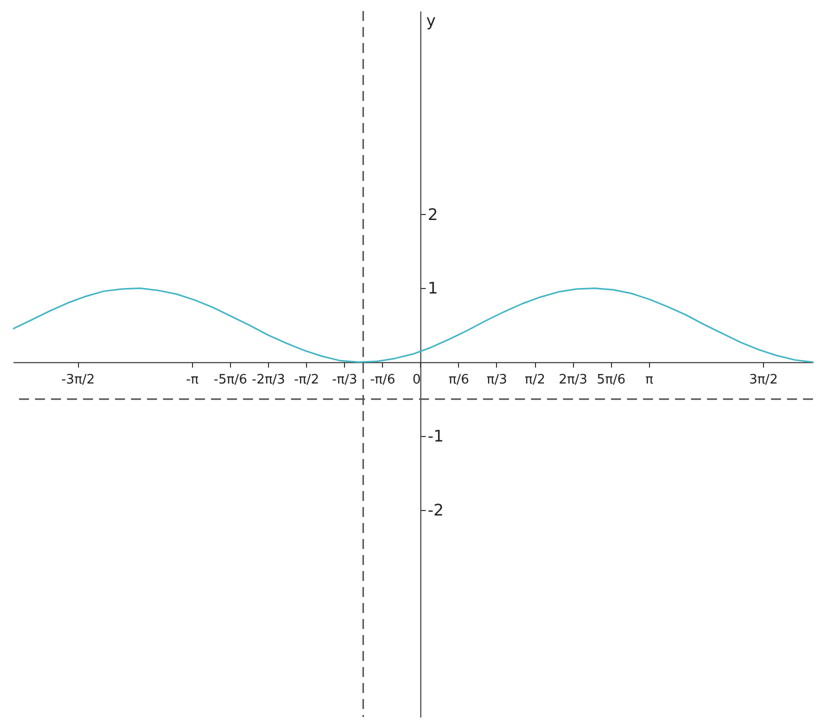 The image size is (825, 726). What do you see at coordinates (649, 380) in the screenshot?
I see `x-tick-label: π` at bounding box center [649, 380].